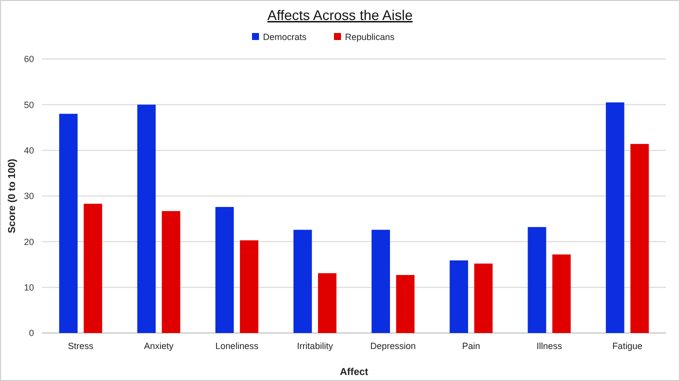 Image resolution: width=680 pixels, height=381 pixels. What do you see at coordinates (549, 346) in the screenshot?
I see `x-tick-label: Illness` at bounding box center [549, 346].